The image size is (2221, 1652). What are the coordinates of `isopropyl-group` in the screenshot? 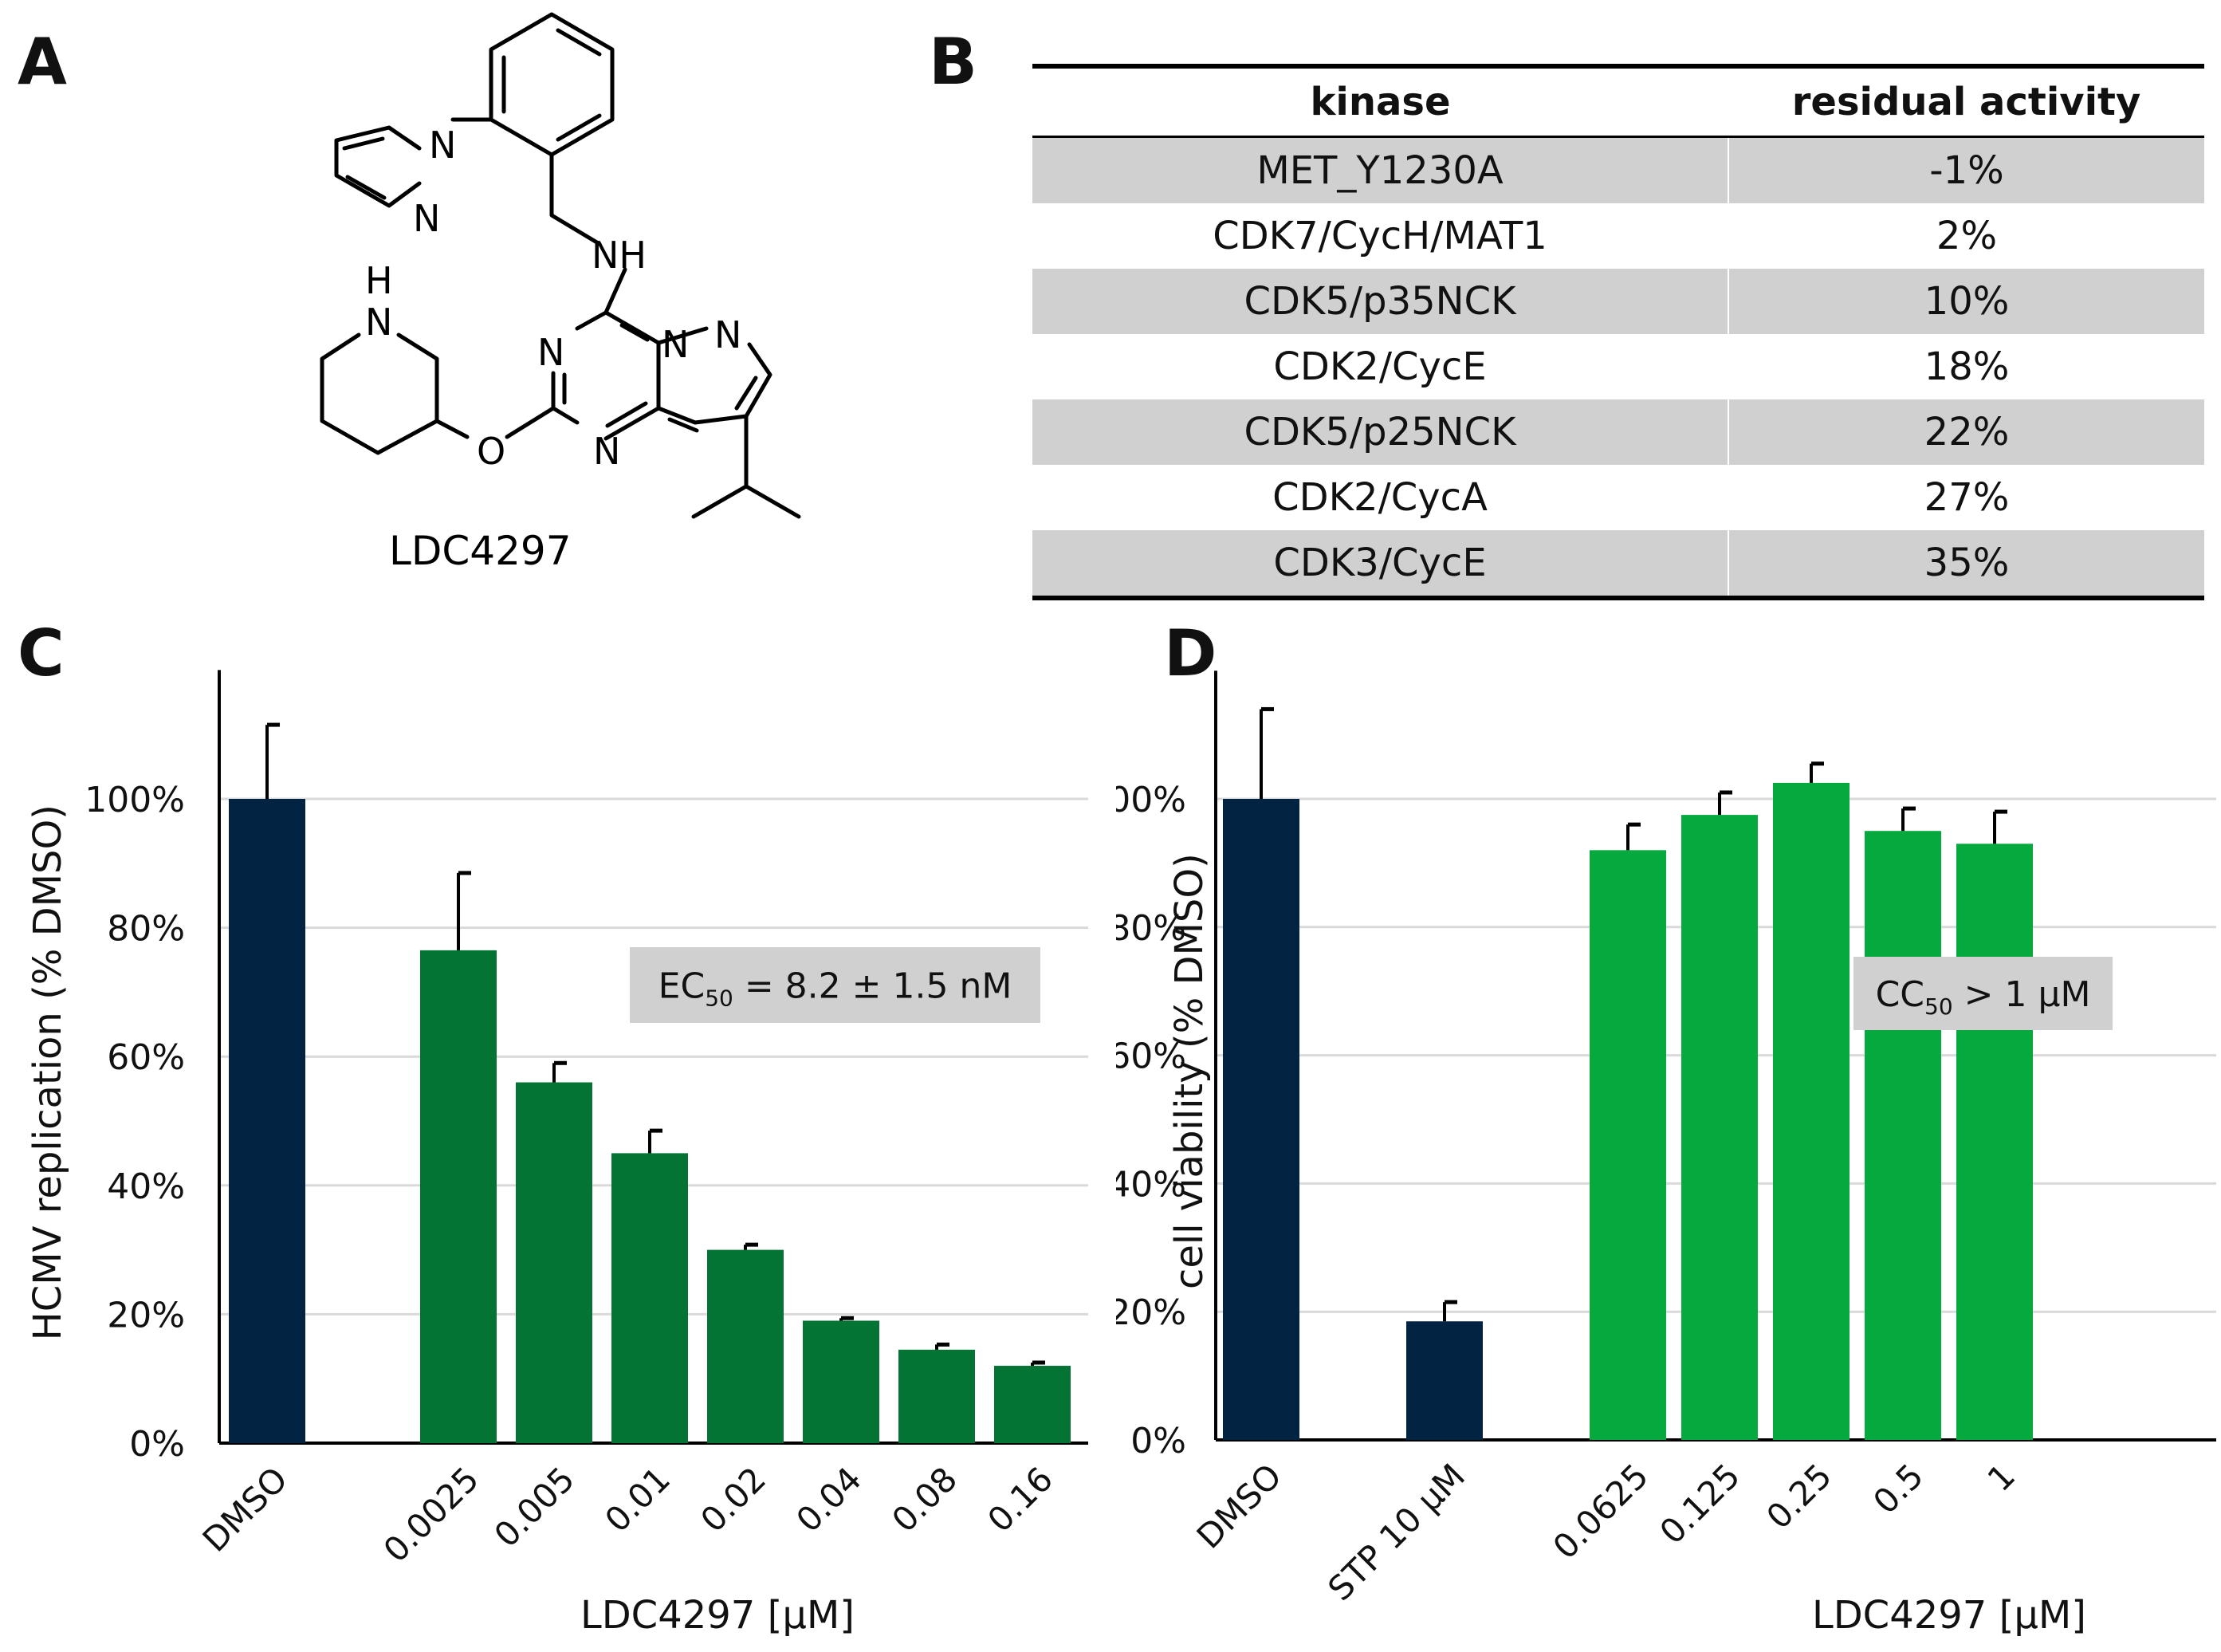 It's located at (746, 466).